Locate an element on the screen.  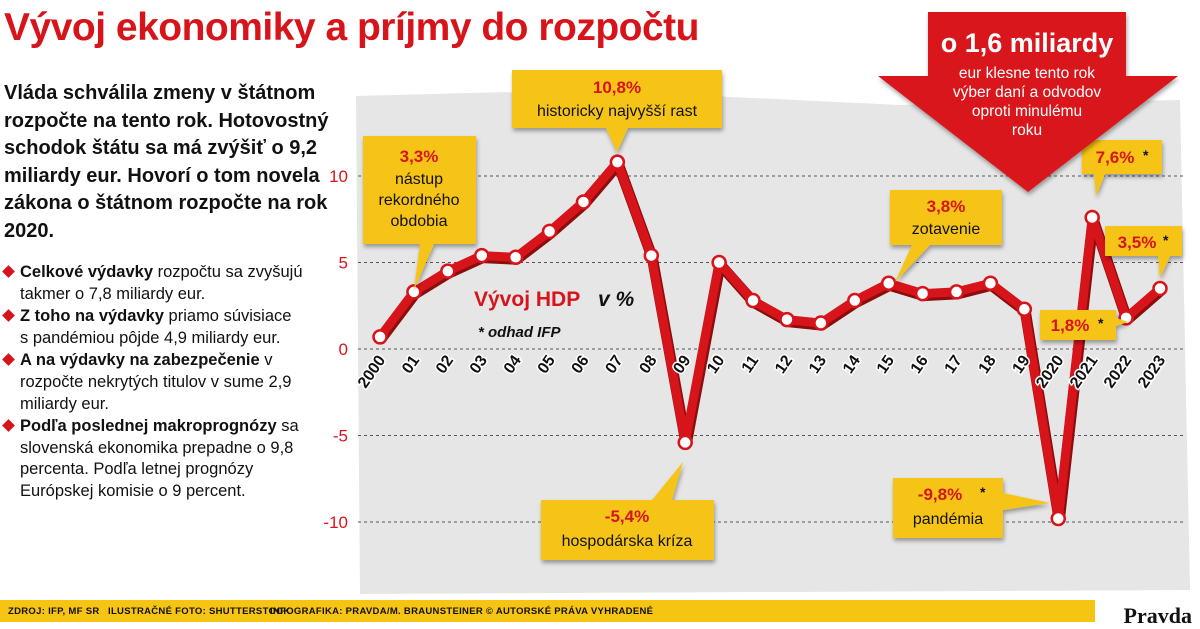
callout-value: 3,8% is located at coordinates (946, 206).